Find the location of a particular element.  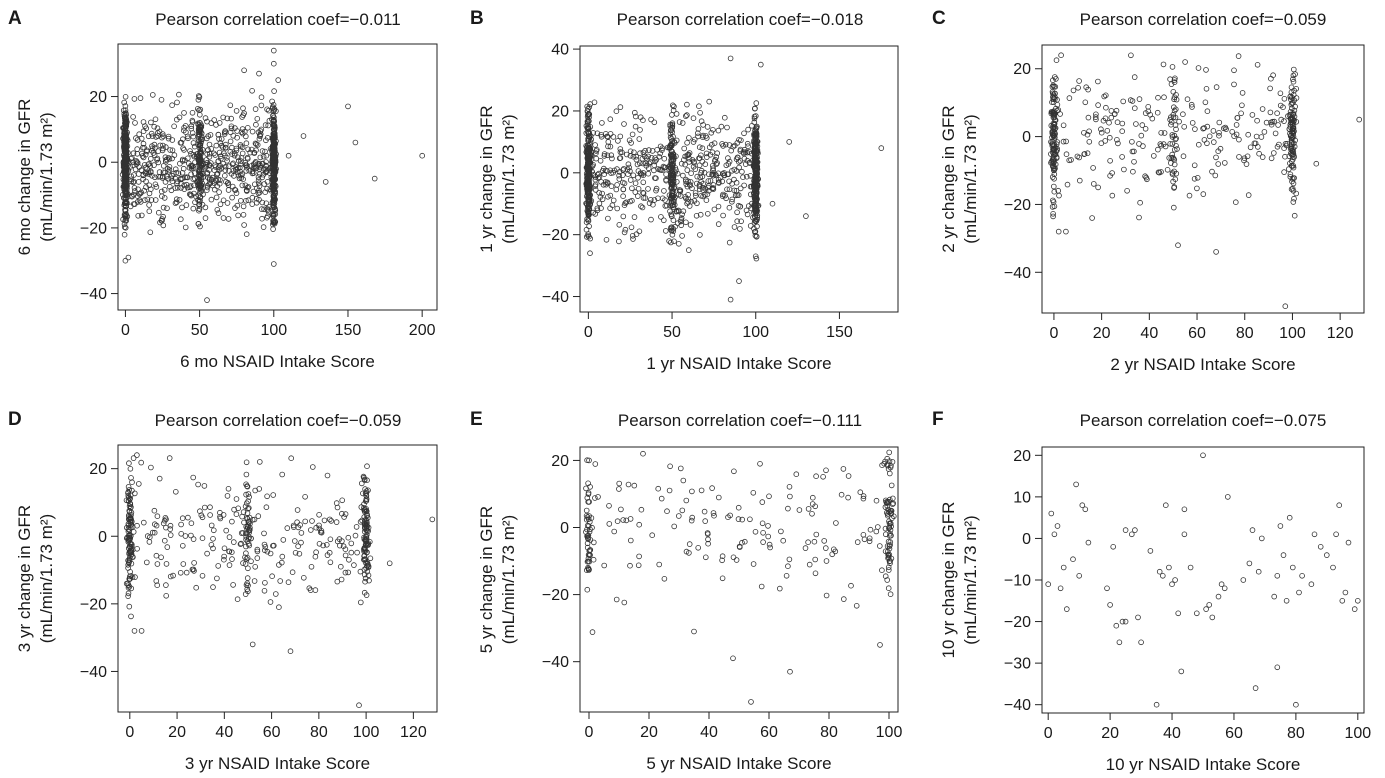

x-tick-label: 80 is located at coordinates (1245, 333).